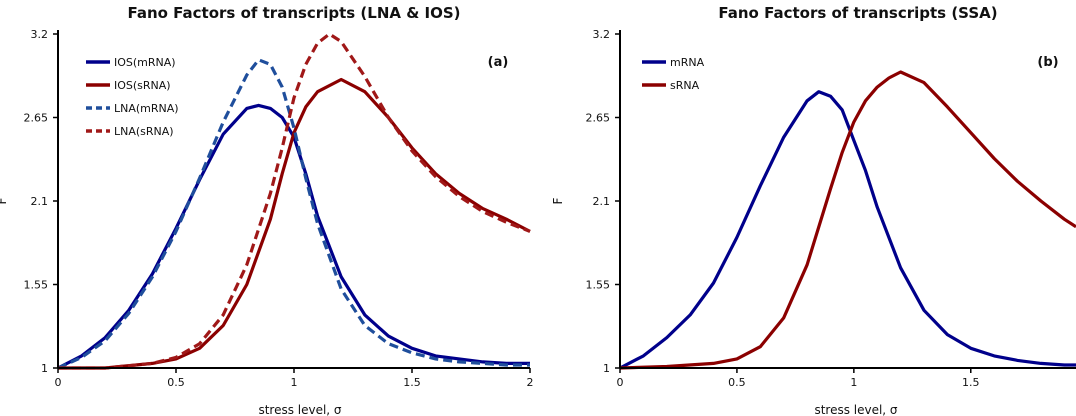  Describe the element at coordinates (132, 97) in the screenshot. I see `legend: IOS(mRNA) IOS(sRNA) LNA(mRNA) LNA(sRNA)` at that location.